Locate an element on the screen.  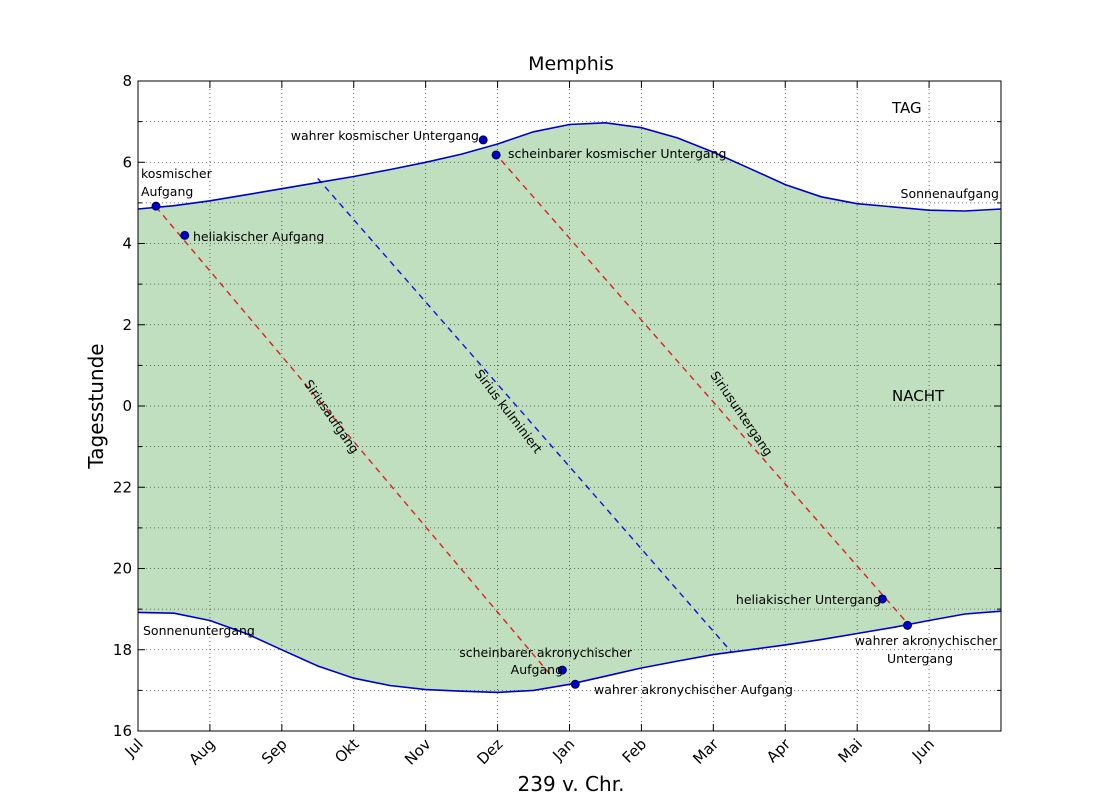
x-tick-label: Feb is located at coordinates (635, 751).